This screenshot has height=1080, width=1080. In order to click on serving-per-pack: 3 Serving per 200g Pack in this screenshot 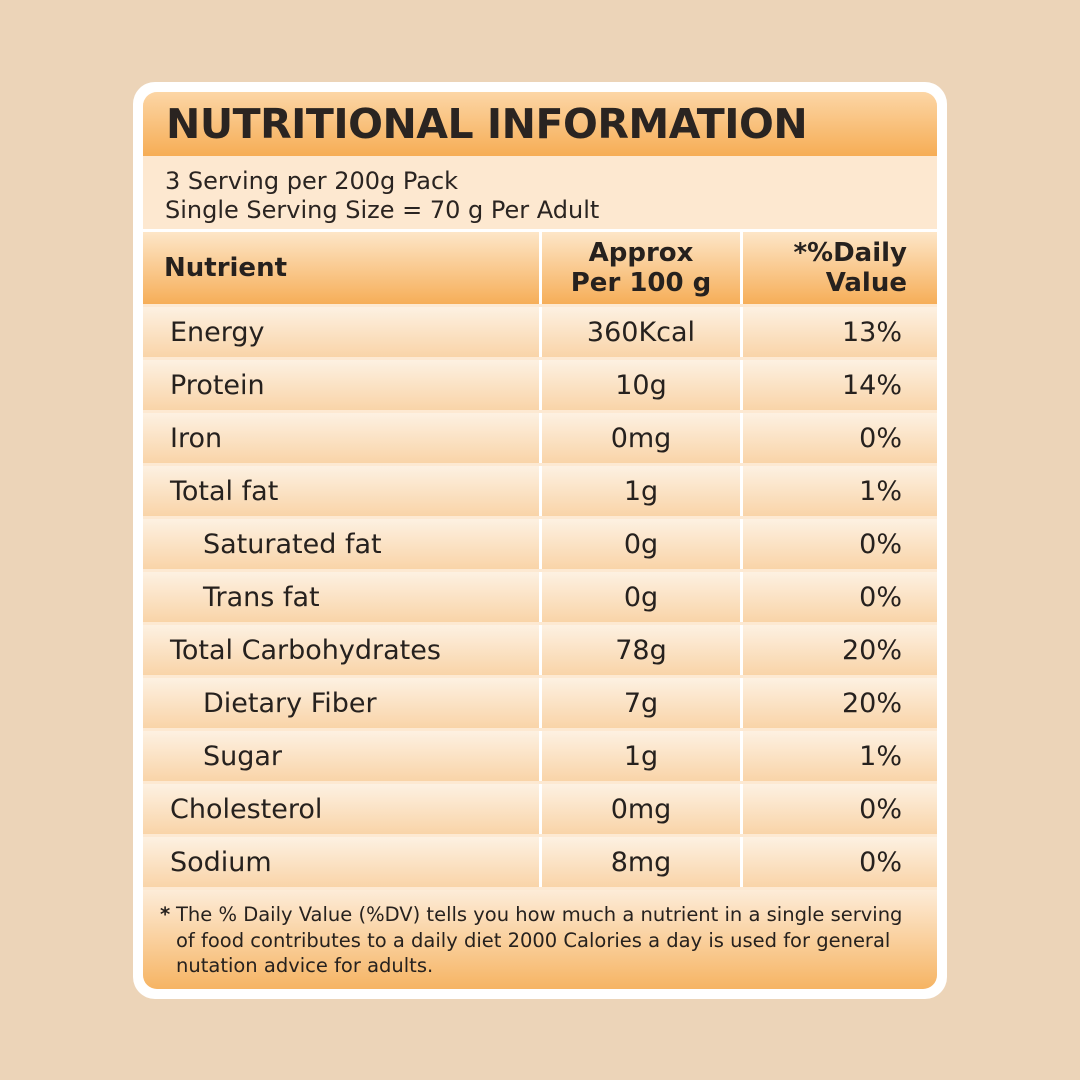, I will do `click(312, 181)`.